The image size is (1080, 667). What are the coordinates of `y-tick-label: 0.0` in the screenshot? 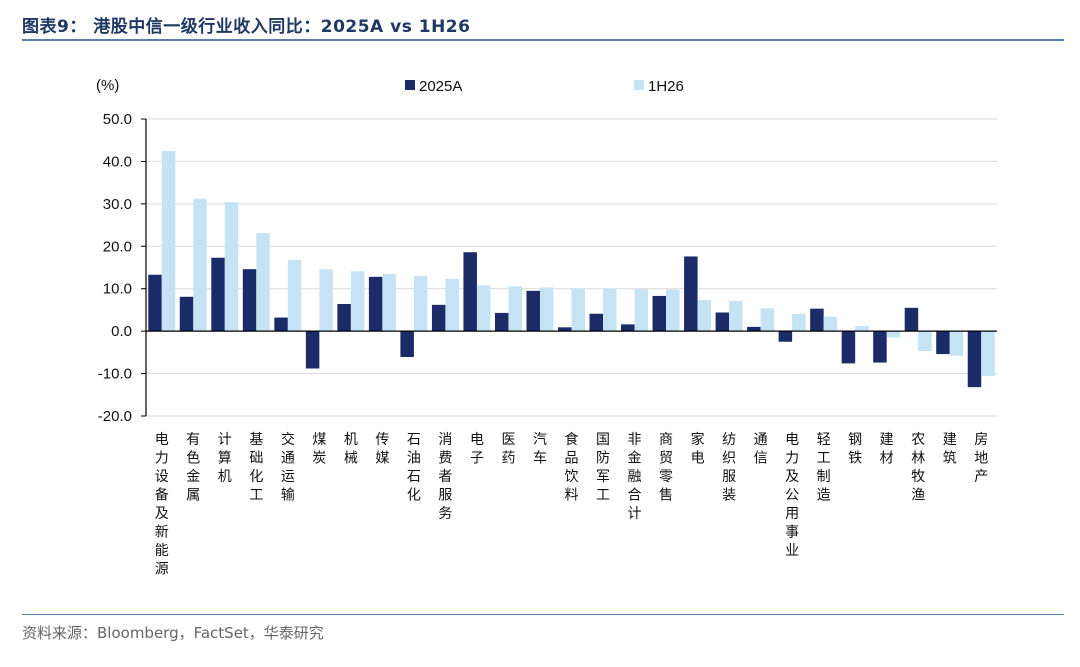 It's located at (121, 331).